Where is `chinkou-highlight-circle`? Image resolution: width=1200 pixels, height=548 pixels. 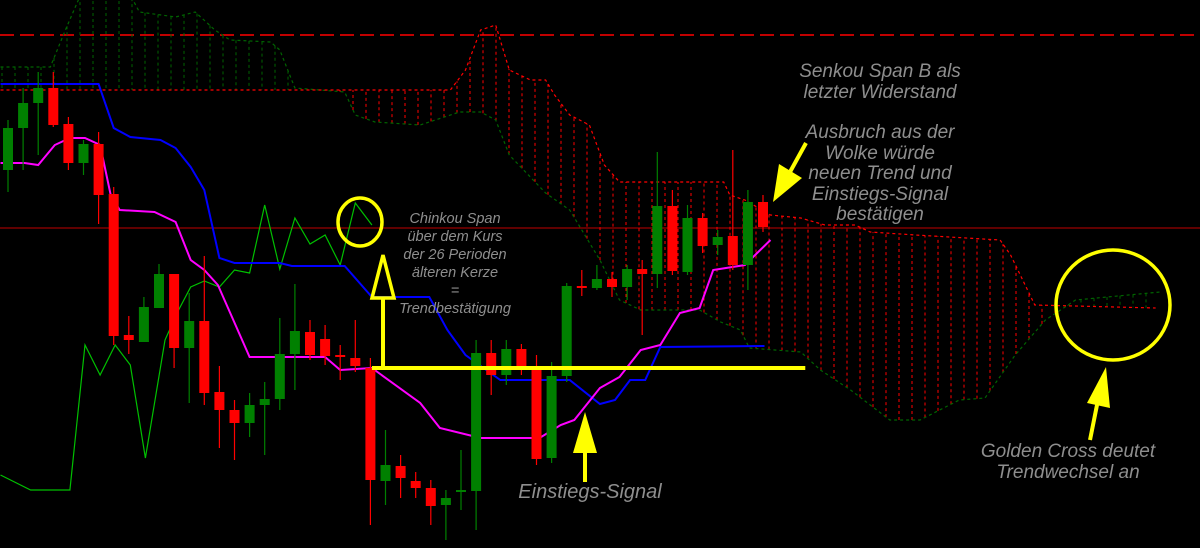 chinkou-highlight-circle is located at coordinates (360, 222).